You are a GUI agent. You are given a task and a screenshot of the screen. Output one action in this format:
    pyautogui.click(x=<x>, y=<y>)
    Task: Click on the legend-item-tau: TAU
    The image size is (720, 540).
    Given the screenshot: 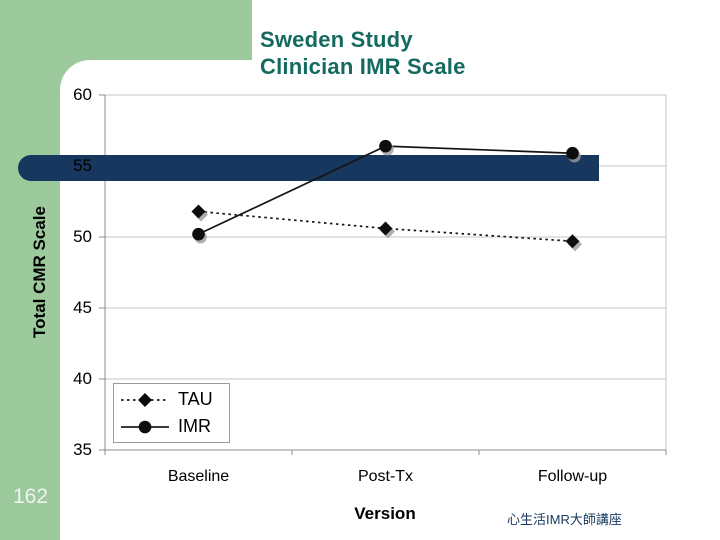 What is the action you would take?
    pyautogui.click(x=171, y=400)
    